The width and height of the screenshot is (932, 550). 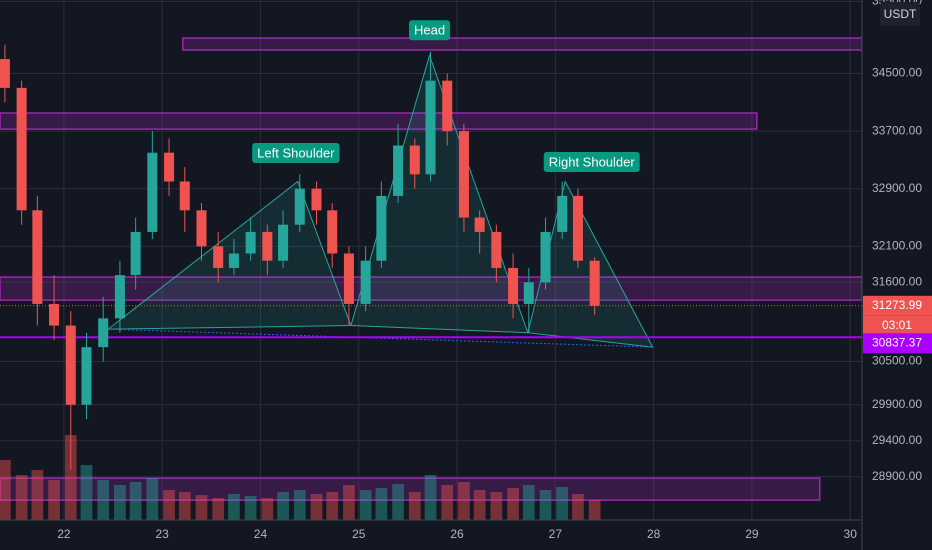 What do you see at coordinates (752, 534) in the screenshot?
I see `x-tick-label: 29` at bounding box center [752, 534].